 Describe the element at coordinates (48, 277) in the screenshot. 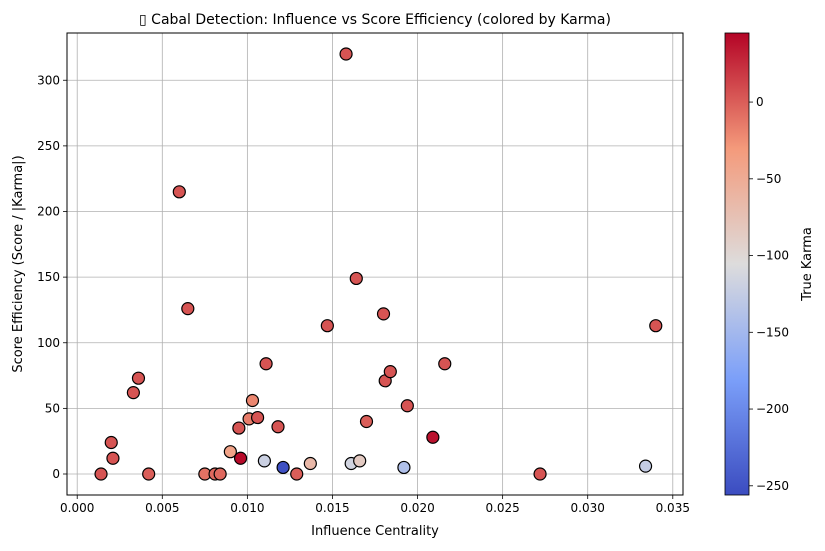

I see `y-tick-label: 150` at that location.